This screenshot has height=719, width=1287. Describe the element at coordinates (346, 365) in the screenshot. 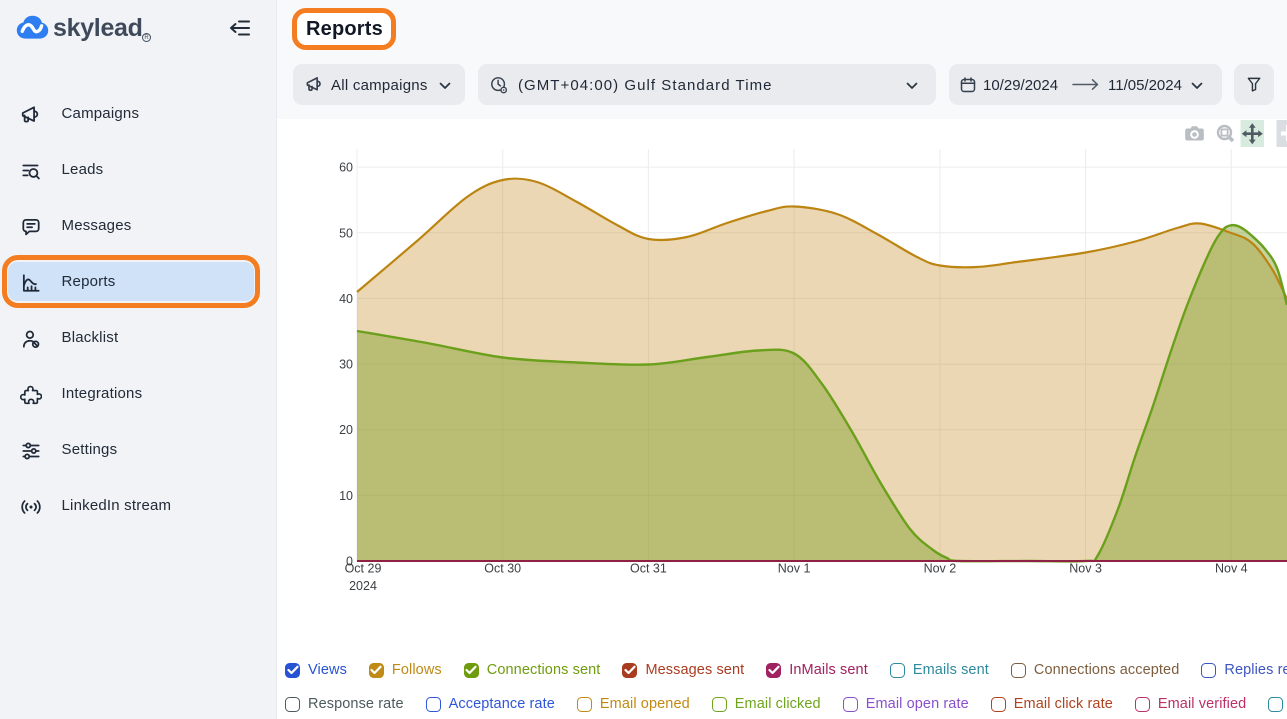

I see `svg-text: 30` at that location.